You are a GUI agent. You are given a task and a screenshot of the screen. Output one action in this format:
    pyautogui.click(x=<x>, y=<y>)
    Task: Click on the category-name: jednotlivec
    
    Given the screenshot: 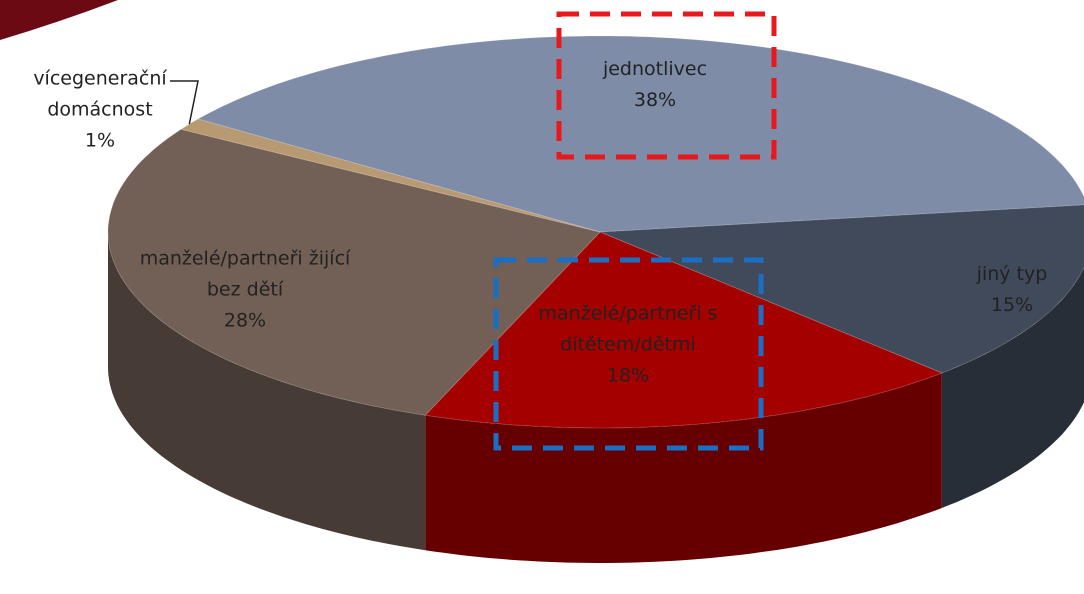 What is the action you would take?
    pyautogui.click(x=655, y=69)
    